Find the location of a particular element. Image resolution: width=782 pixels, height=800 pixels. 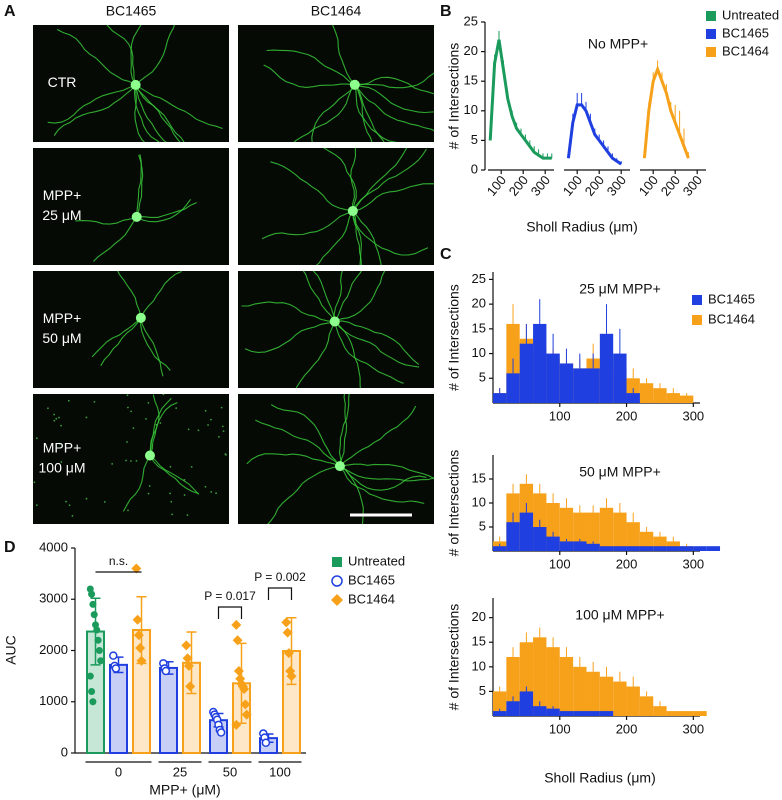

x-tick-label: 300 is located at coordinates (692, 185).